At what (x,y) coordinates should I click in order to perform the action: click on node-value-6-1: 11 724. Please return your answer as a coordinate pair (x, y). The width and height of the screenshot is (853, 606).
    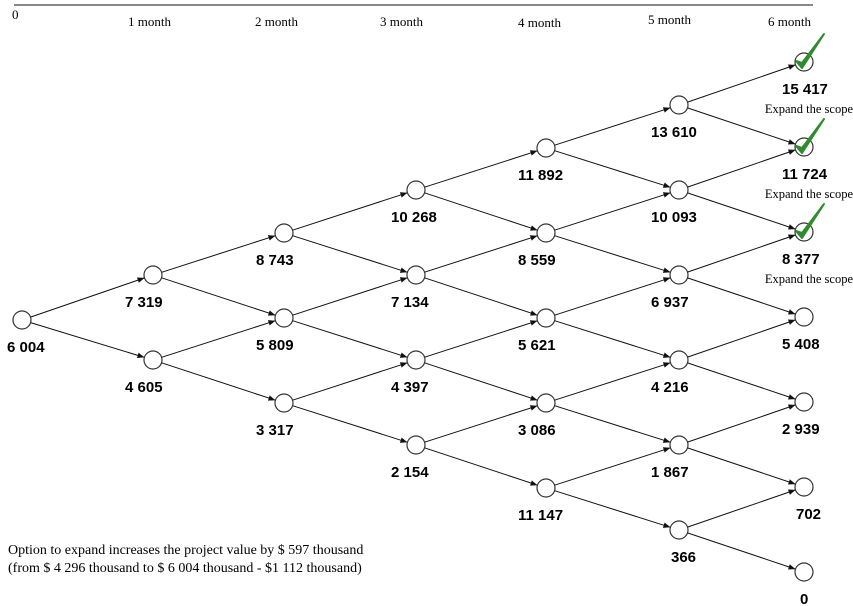
    Looking at the image, I should click on (805, 174).